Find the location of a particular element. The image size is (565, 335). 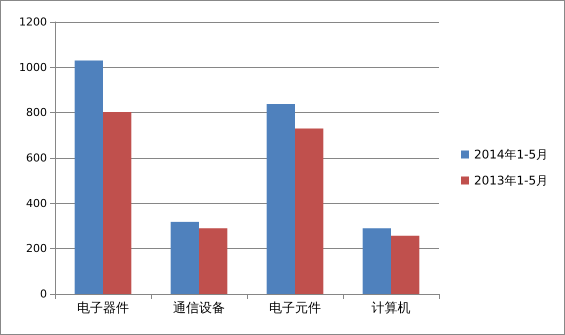

y-tick-label: 1200 is located at coordinates (33, 22).